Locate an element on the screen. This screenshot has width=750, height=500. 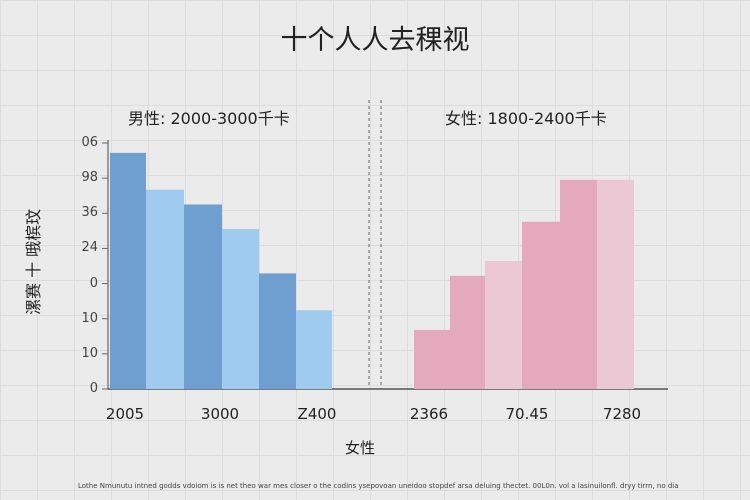
female-subtitle: 女性: 1800-2400千卡 is located at coordinates (526, 118).